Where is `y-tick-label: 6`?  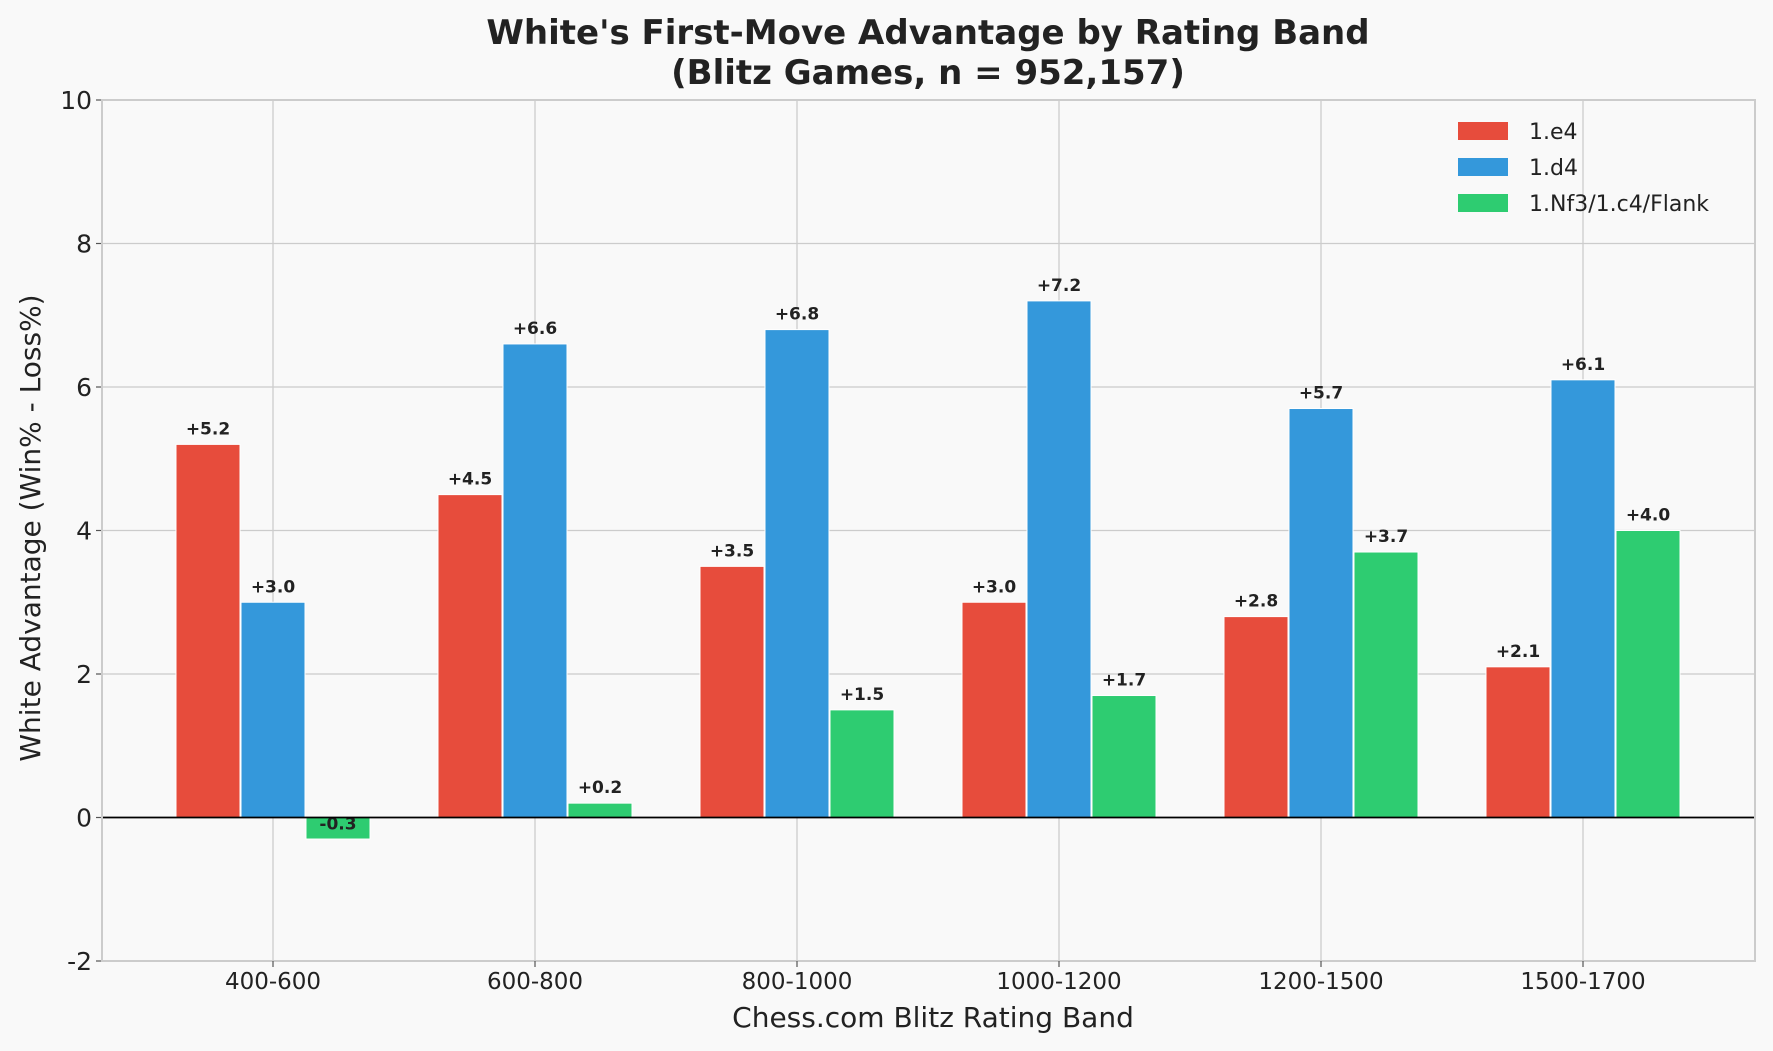 y-tick-label: 6 is located at coordinates (84, 387).